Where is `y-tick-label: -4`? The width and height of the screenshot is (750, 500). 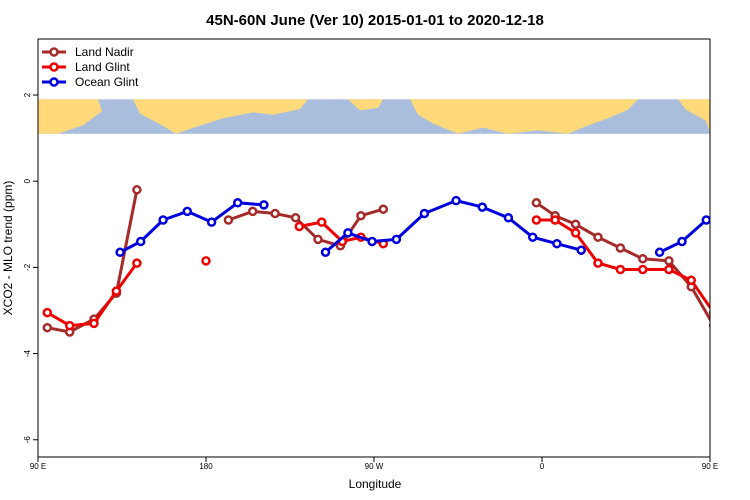
y-tick-label: -4 is located at coordinates (27, 353).